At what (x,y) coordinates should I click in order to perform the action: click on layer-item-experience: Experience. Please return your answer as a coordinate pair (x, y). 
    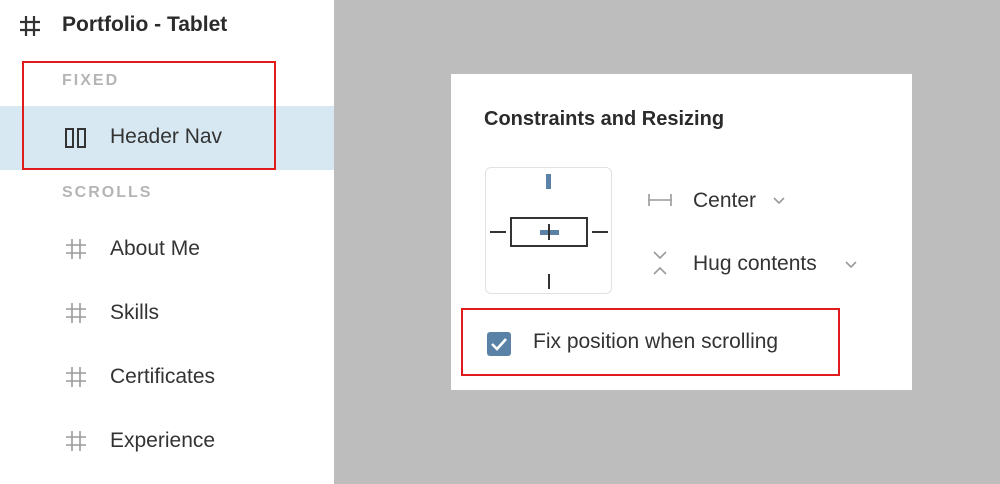
    Looking at the image, I should click on (167, 442).